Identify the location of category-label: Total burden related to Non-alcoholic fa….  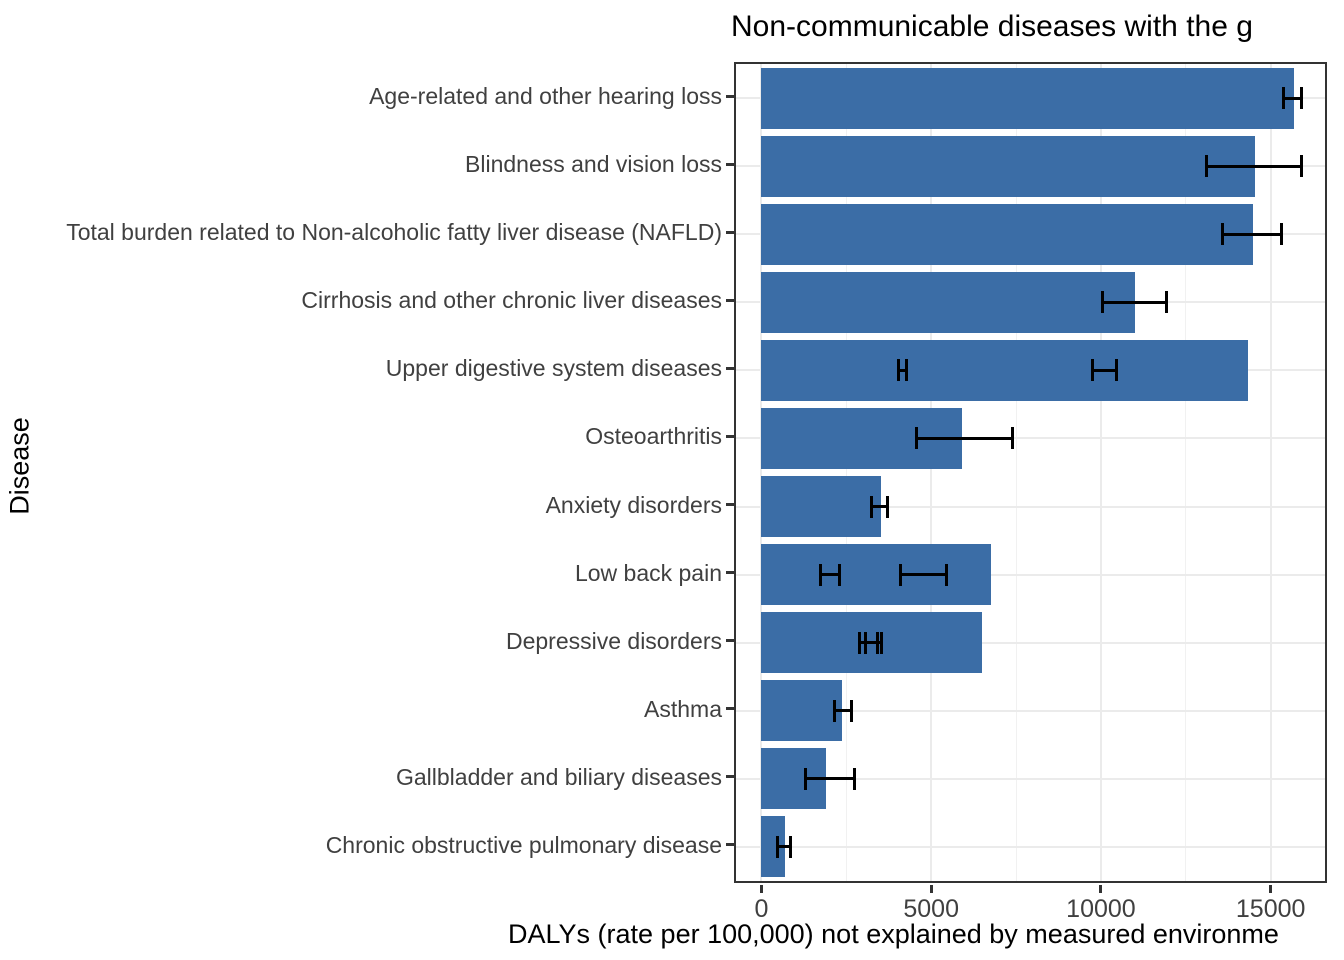
(394, 232).